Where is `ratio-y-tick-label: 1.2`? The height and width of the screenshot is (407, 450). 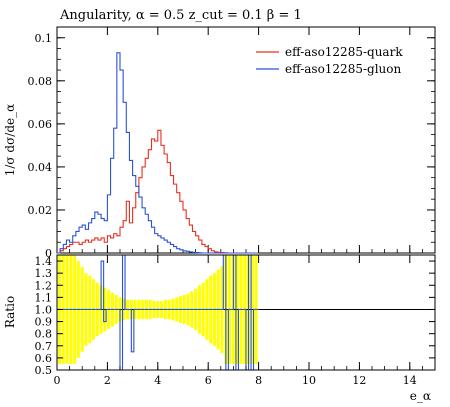 ratio-y-tick-label: 1.2 is located at coordinates (44, 285).